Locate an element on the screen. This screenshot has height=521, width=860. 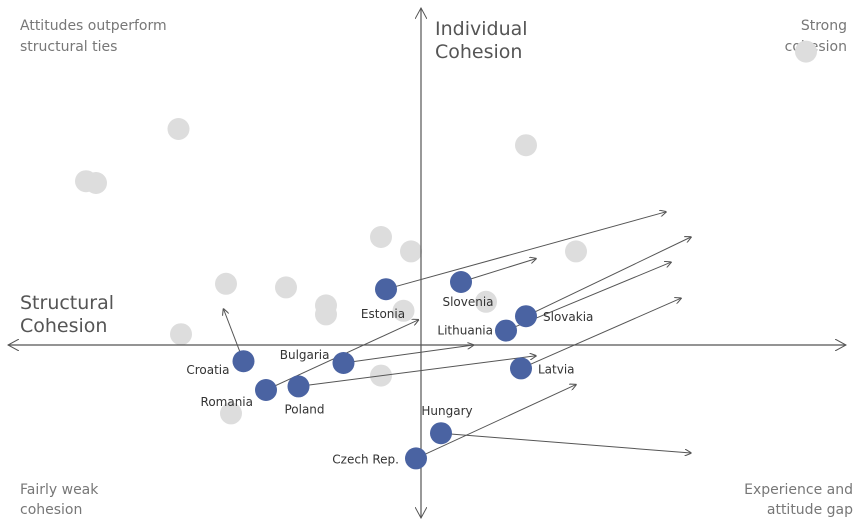
point-czech-rep is located at coordinates (416, 458).